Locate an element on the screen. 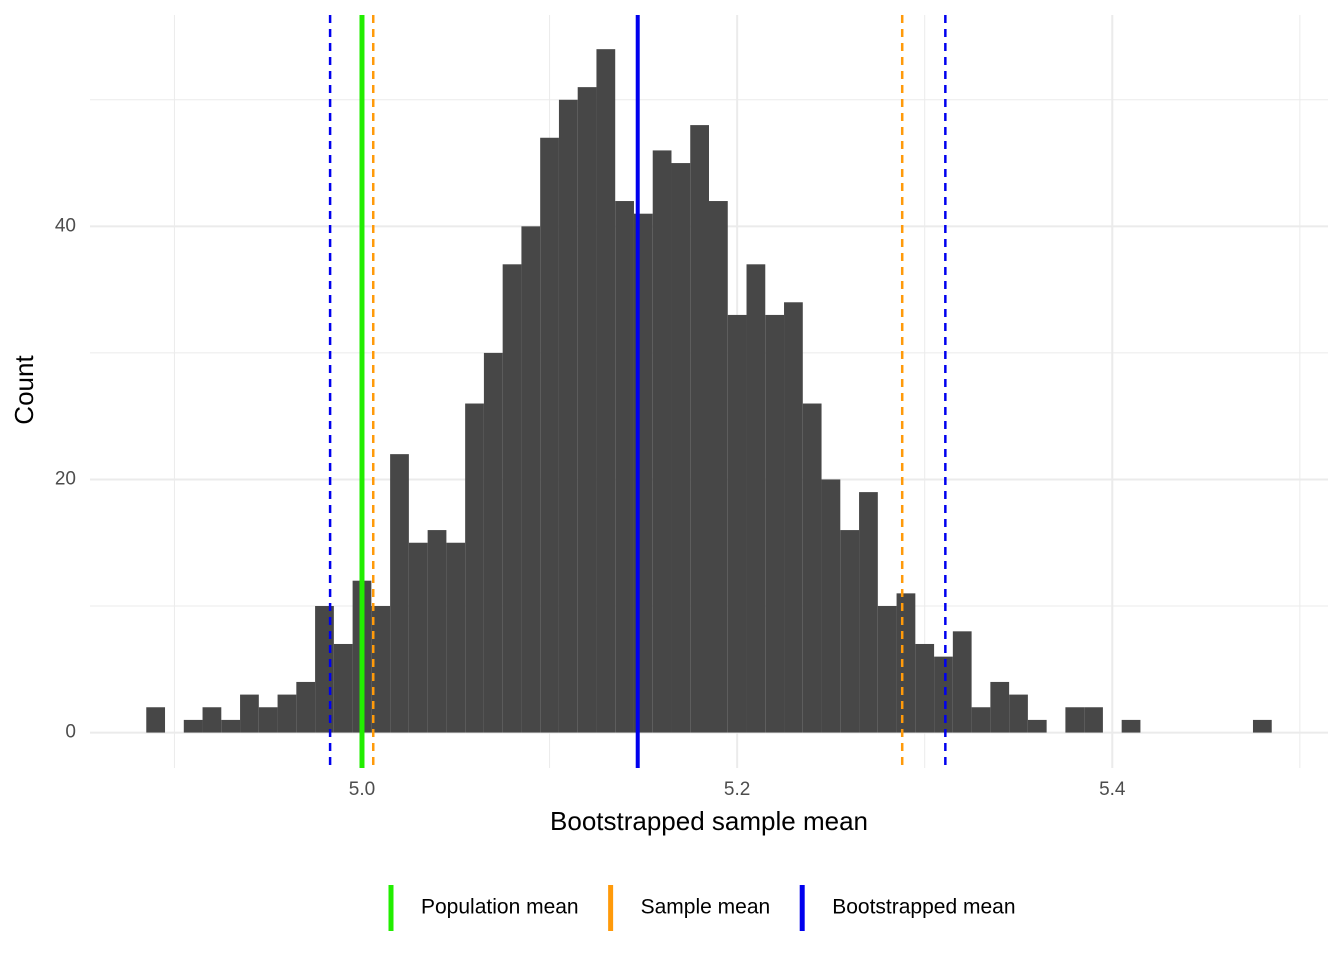  x-tick-label: 5.4 is located at coordinates (1112, 789).